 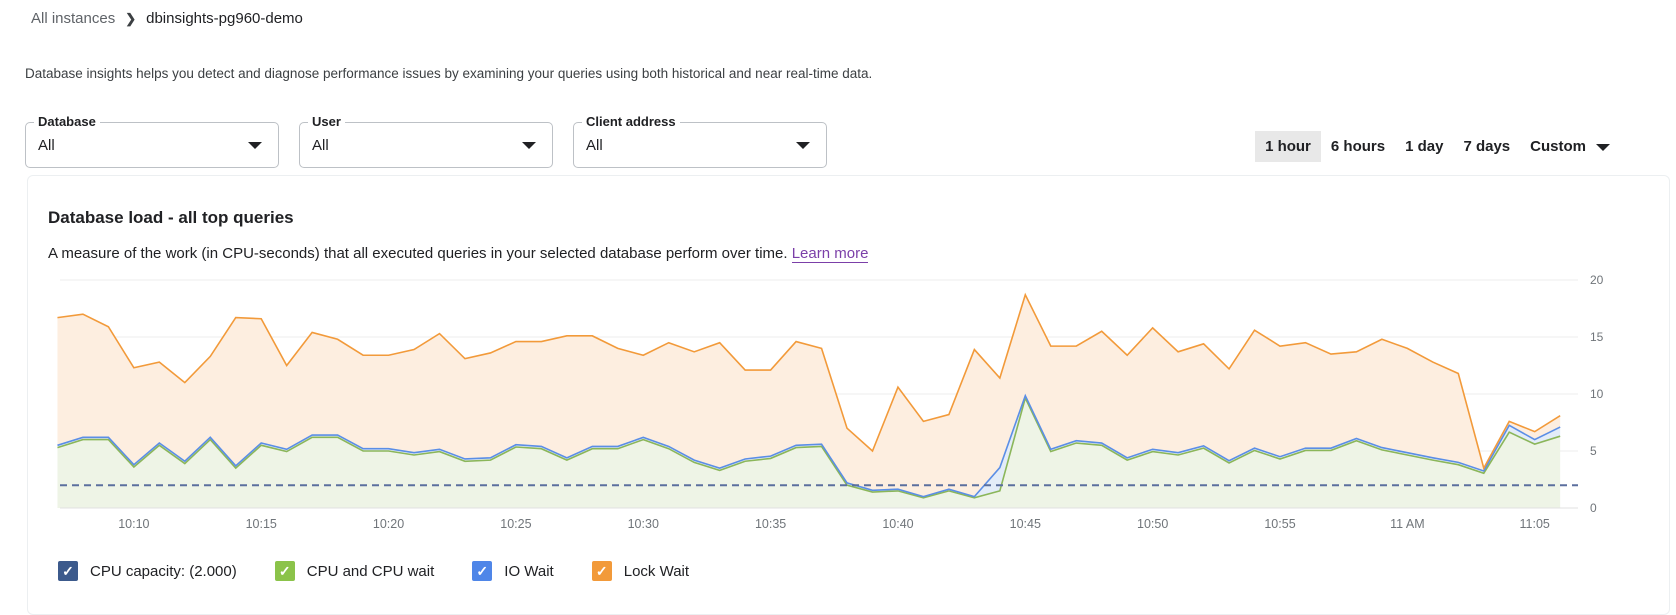 I want to click on range-1-day: 1 day, so click(x=1424, y=146).